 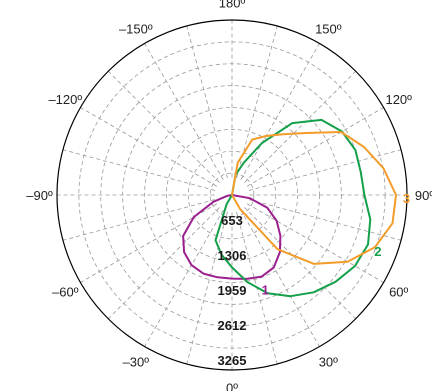 What do you see at coordinates (65, 291) in the screenshot?
I see `angle-tick-label: –60º` at bounding box center [65, 291].